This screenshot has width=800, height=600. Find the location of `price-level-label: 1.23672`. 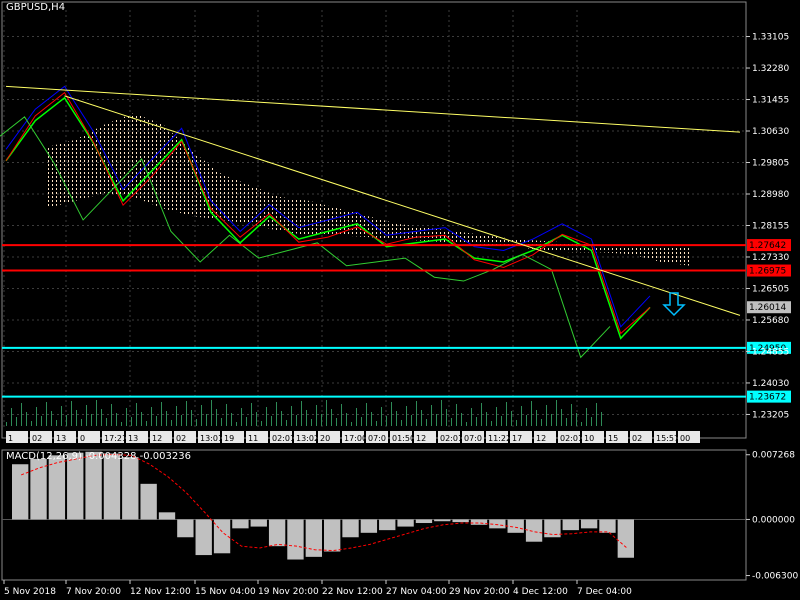

price-level-label: 1.23672 is located at coordinates (767, 398).